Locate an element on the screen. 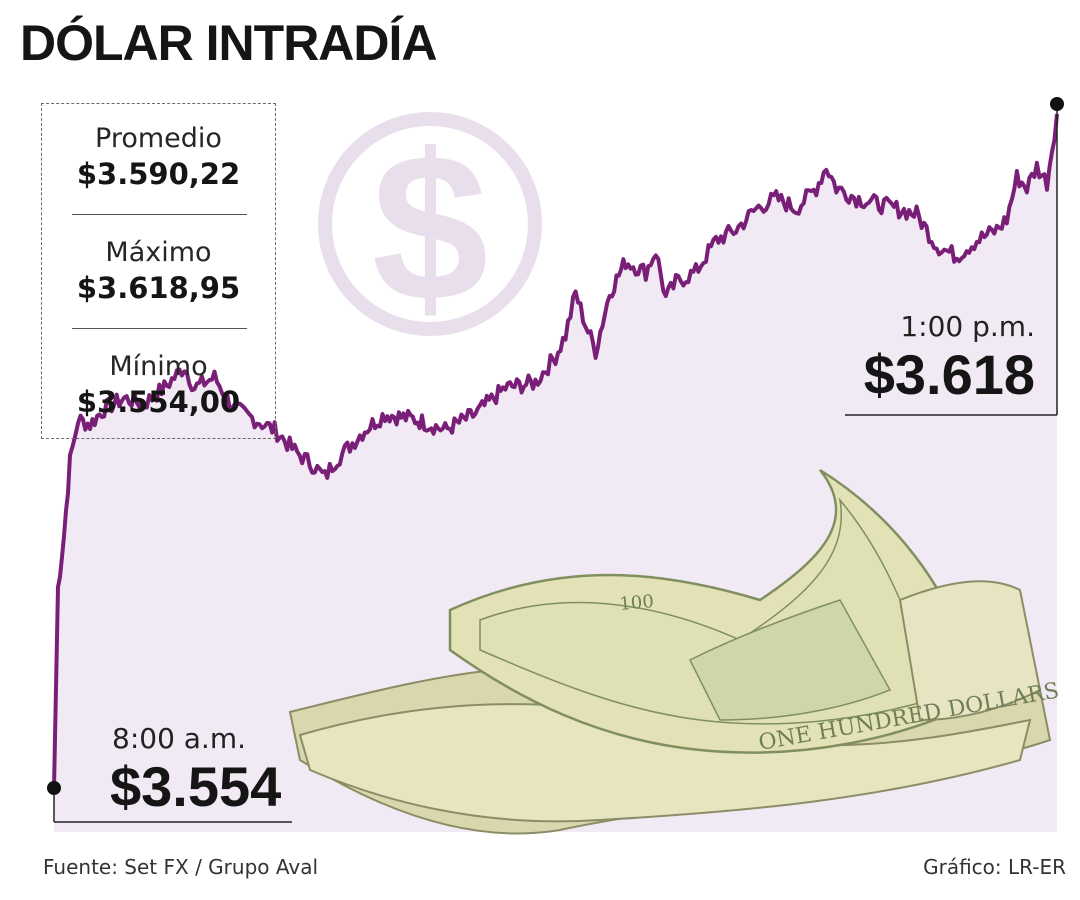 This screenshot has width=1080, height=900. source-note: Fuente: Set FX / Grupo Aval is located at coordinates (181, 867).